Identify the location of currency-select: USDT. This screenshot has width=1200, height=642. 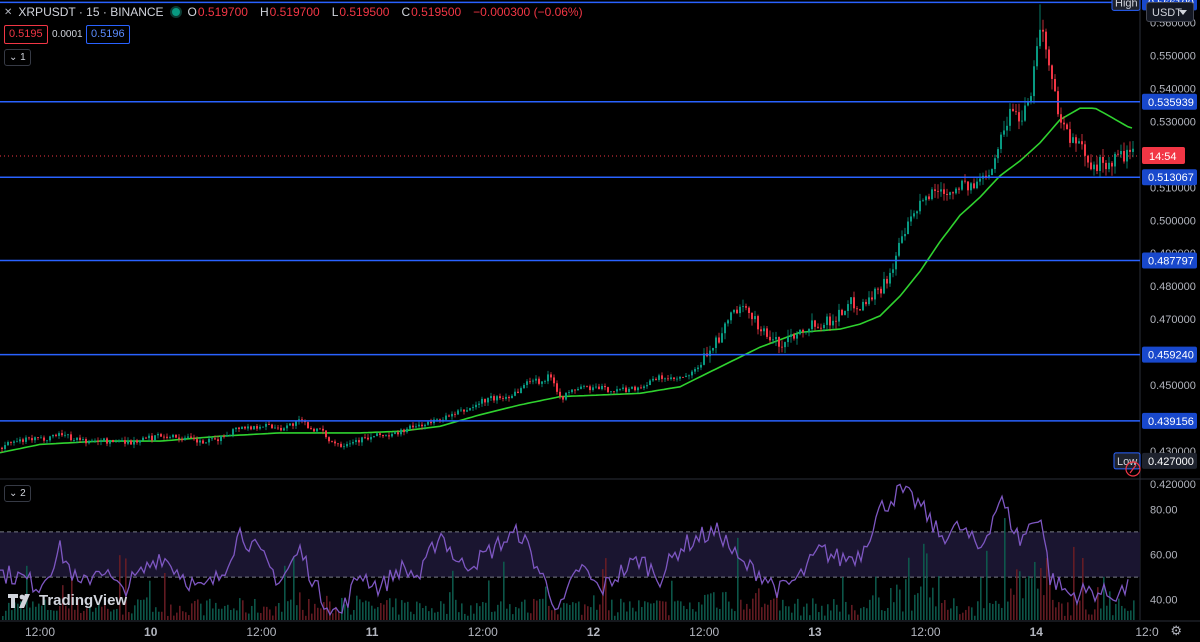
(1170, 12).